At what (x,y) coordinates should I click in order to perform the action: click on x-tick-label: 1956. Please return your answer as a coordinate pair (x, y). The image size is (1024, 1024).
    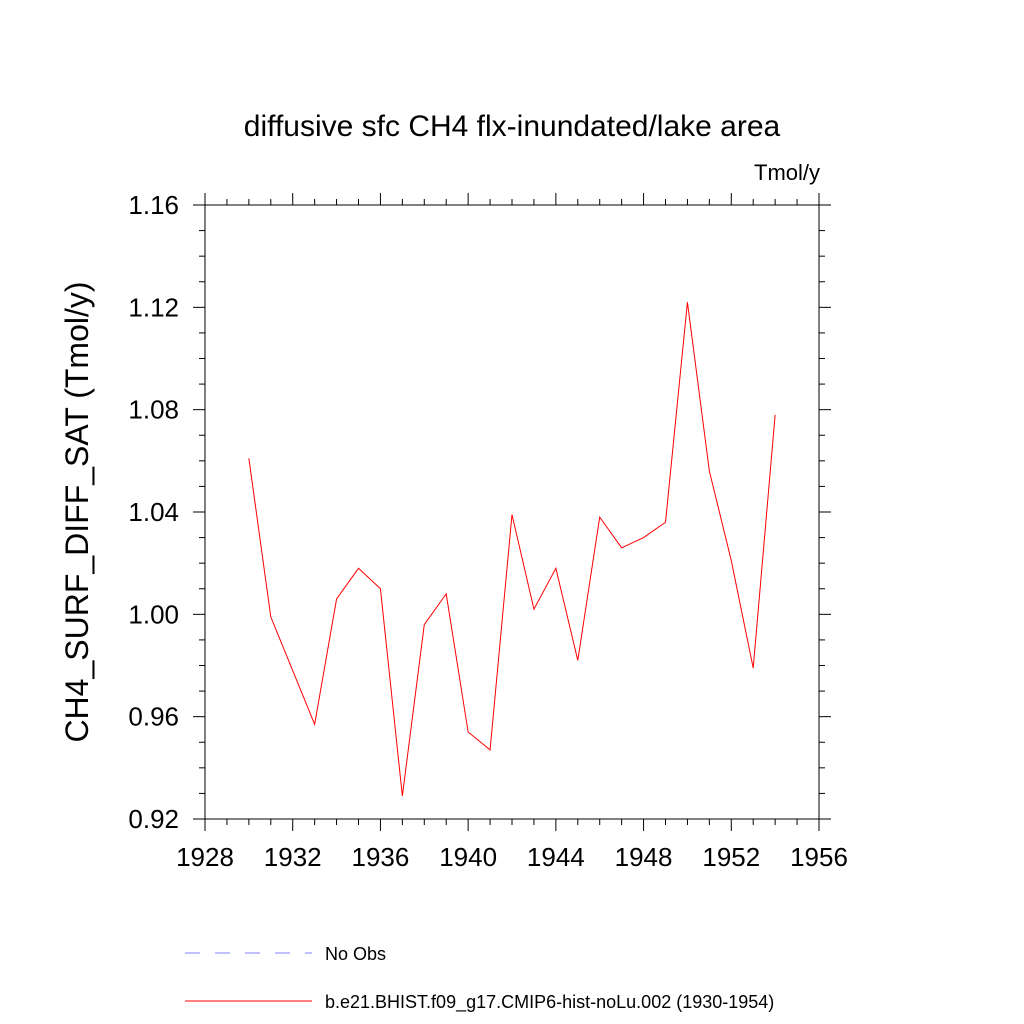
    Looking at the image, I should click on (819, 857).